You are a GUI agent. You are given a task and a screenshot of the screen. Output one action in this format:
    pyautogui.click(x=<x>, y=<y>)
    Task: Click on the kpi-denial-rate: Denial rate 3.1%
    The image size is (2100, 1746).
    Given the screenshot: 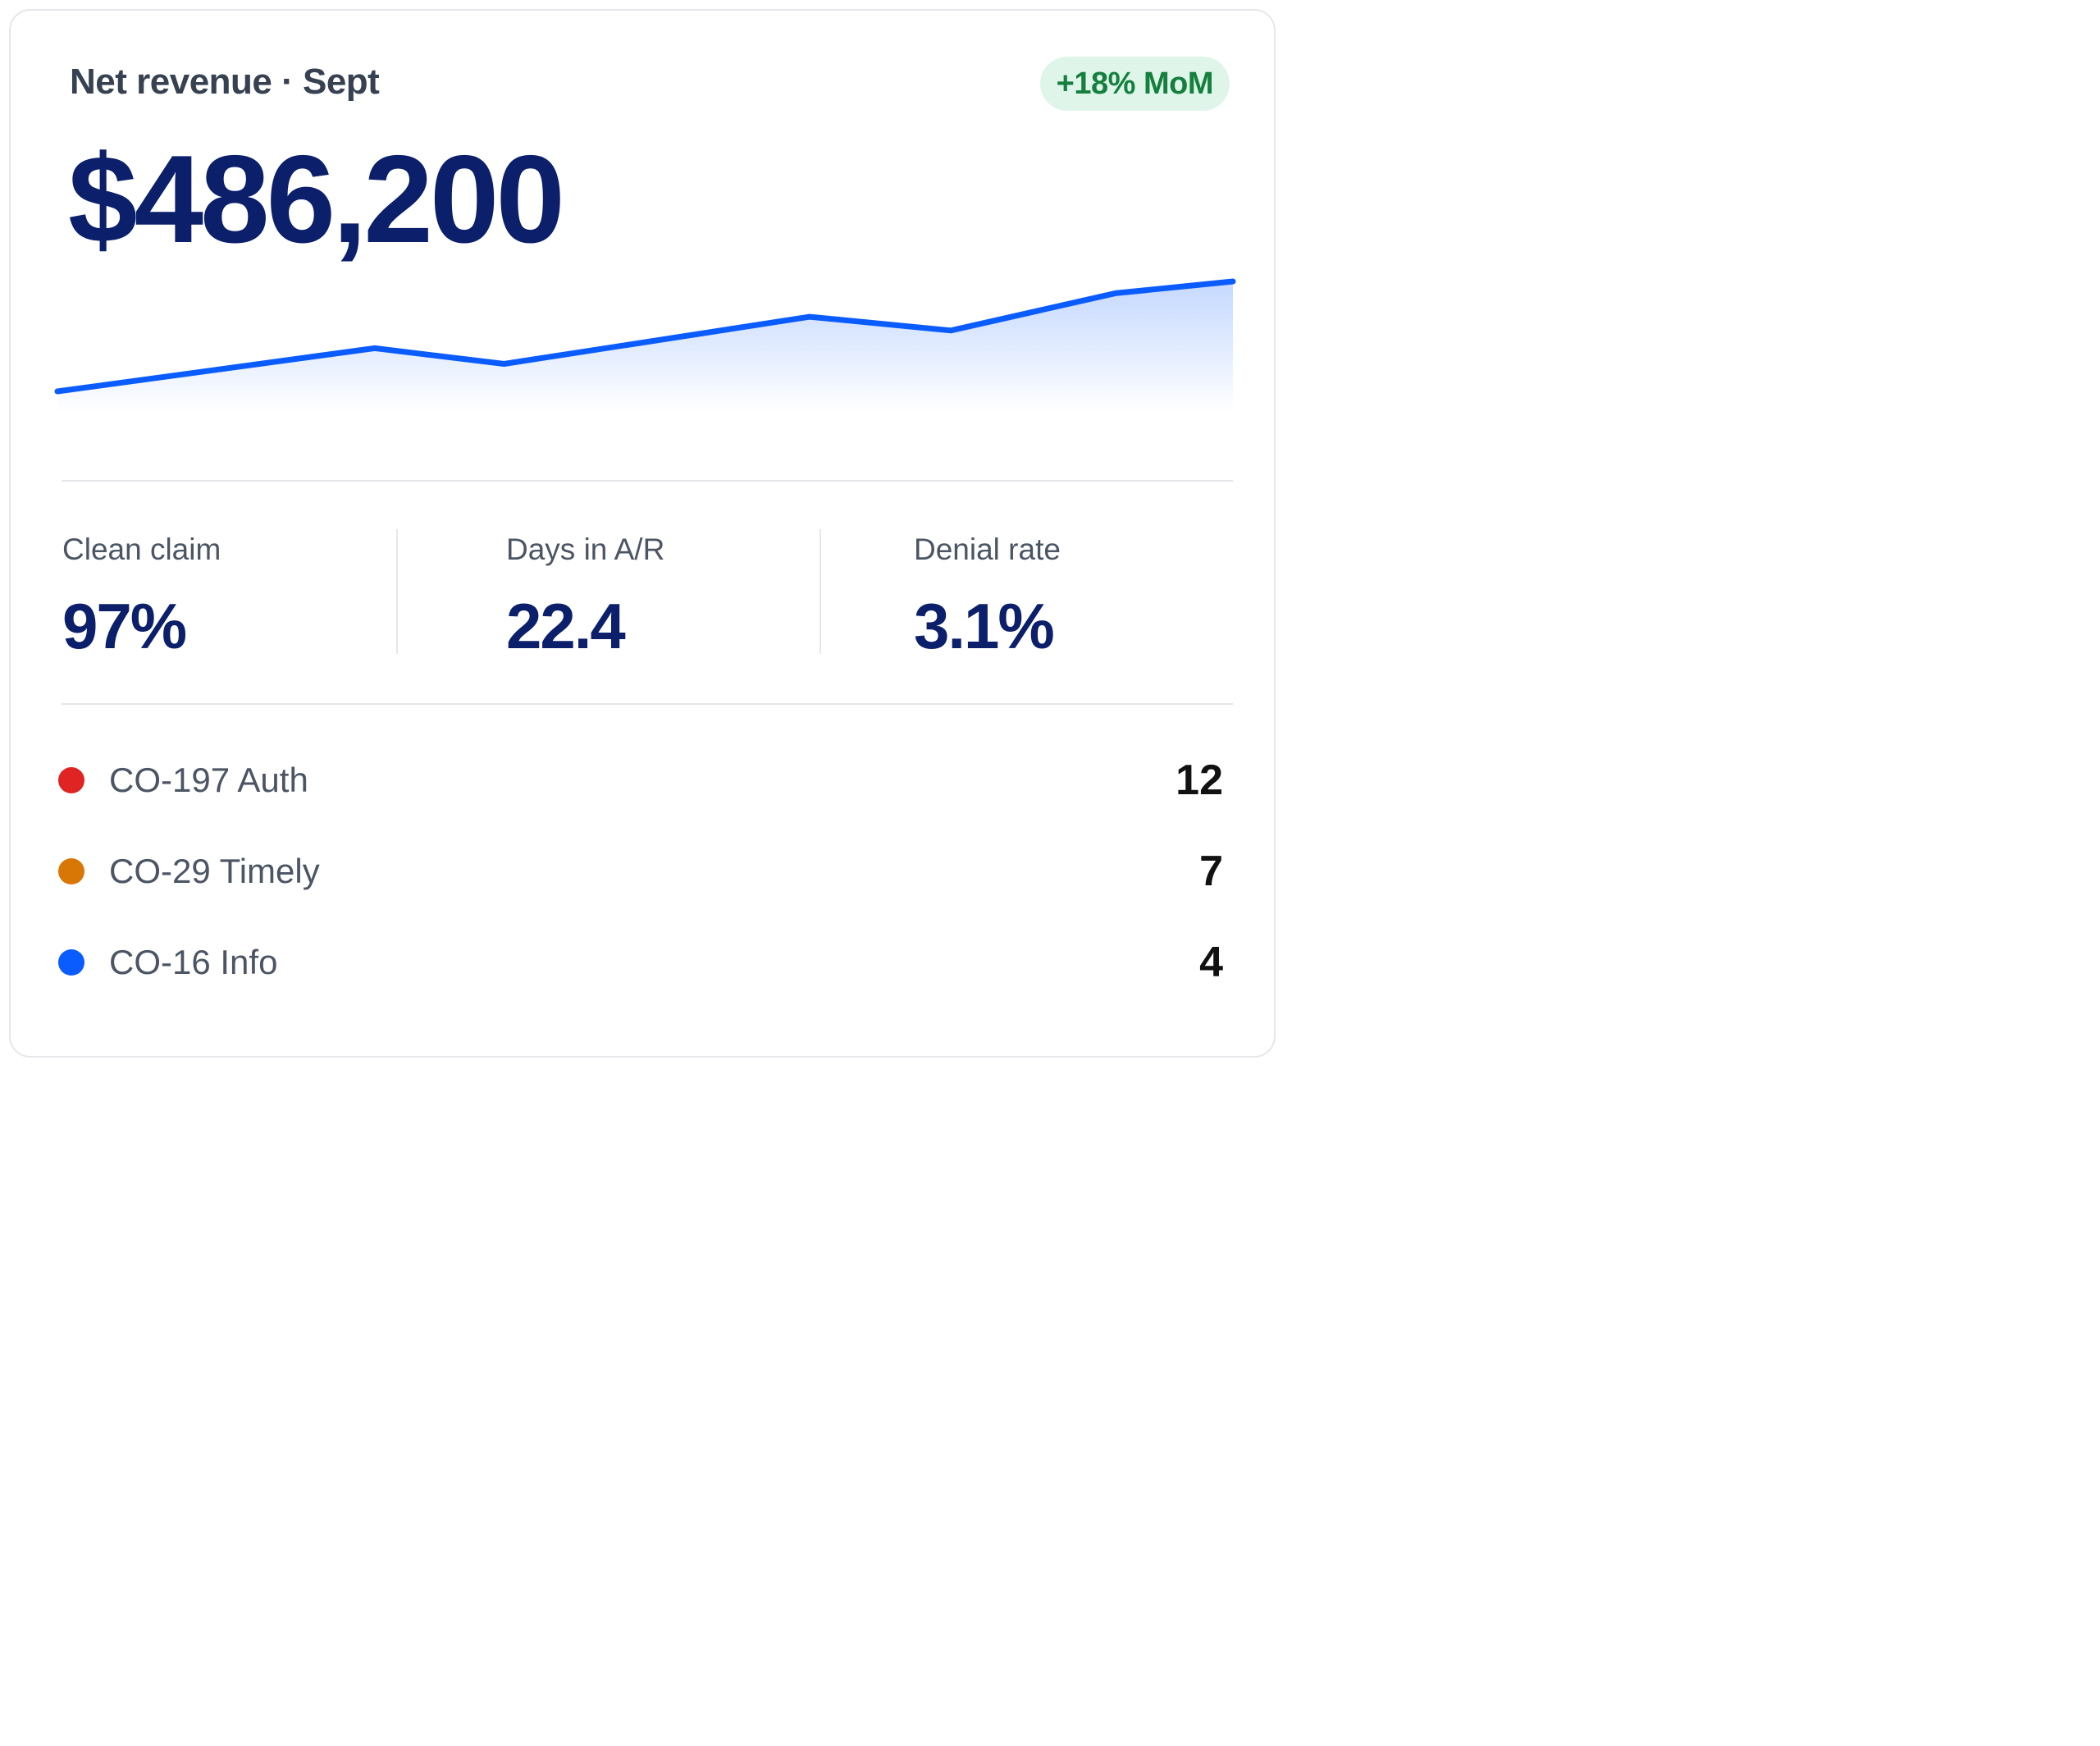 What is the action you would take?
    pyautogui.click(x=987, y=594)
    